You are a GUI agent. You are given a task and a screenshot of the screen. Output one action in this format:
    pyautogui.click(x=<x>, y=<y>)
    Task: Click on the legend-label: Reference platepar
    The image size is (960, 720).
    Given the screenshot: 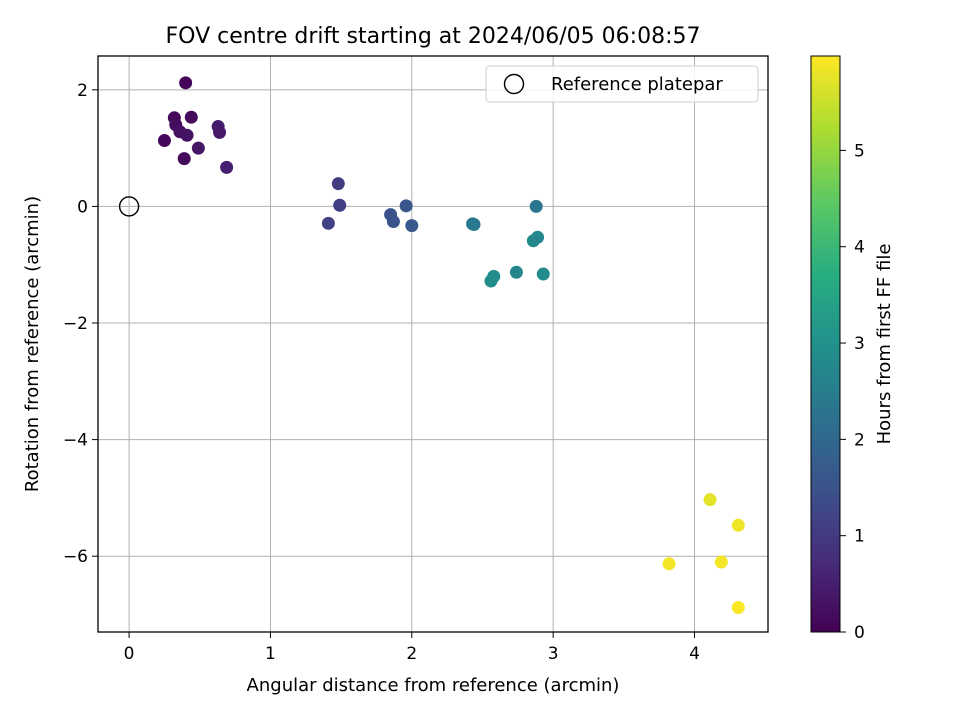 What is the action you would take?
    pyautogui.click(x=637, y=84)
    